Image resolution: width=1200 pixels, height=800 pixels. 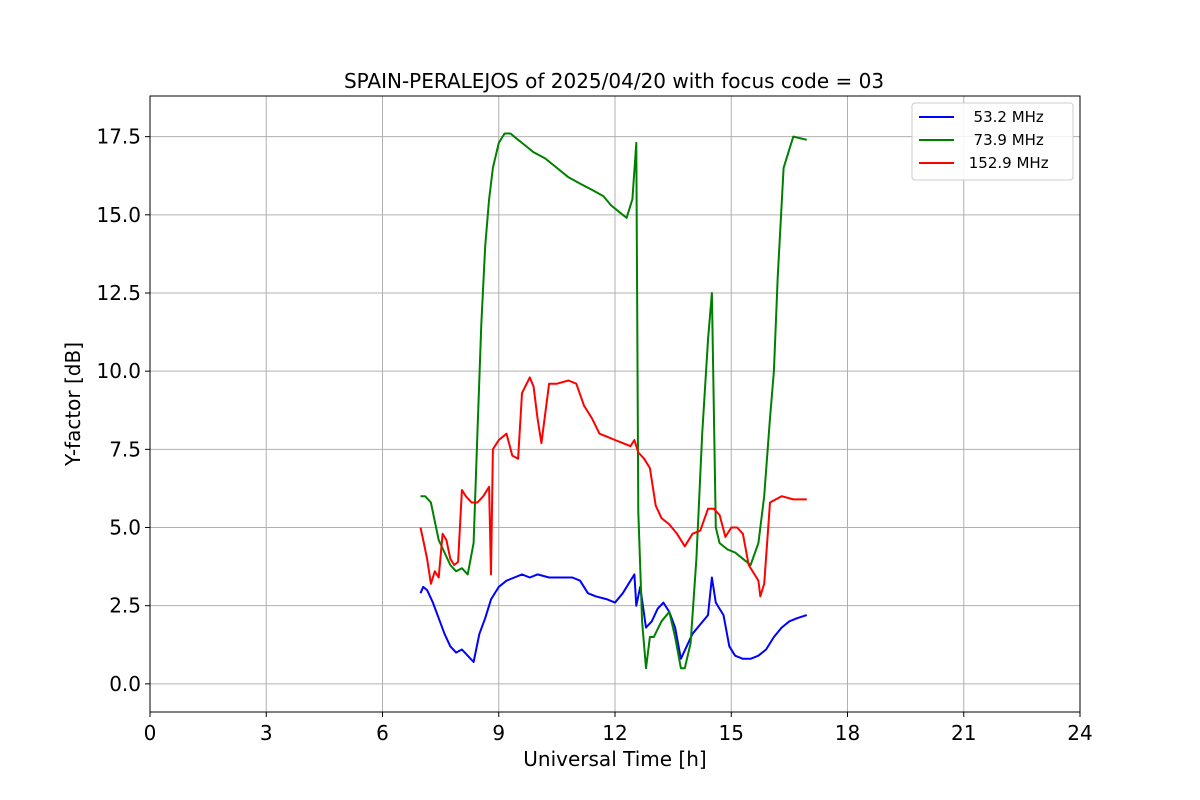 What do you see at coordinates (118, 137) in the screenshot?
I see `y-tick-label: 17.5` at bounding box center [118, 137].